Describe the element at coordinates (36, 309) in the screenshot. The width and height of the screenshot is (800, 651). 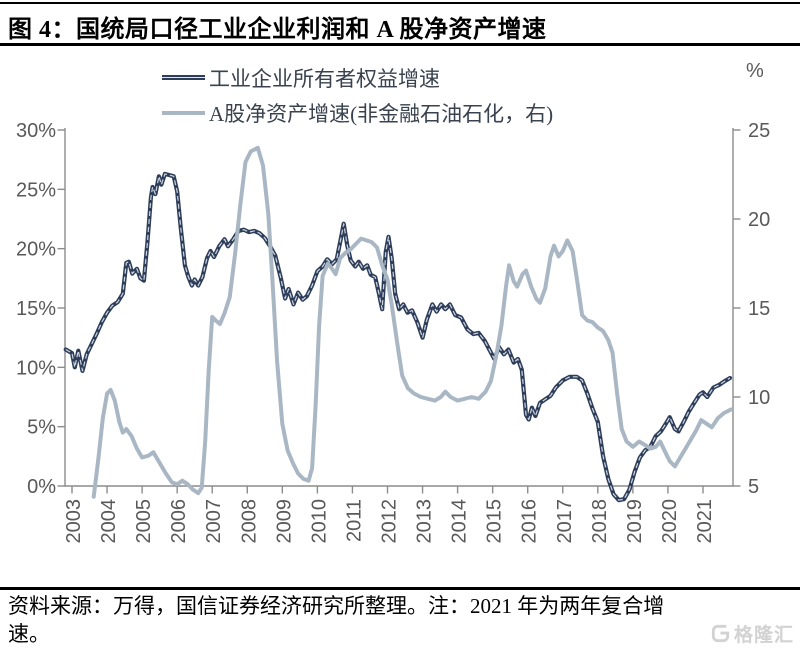
I see `left-axis-label: 15%` at that location.